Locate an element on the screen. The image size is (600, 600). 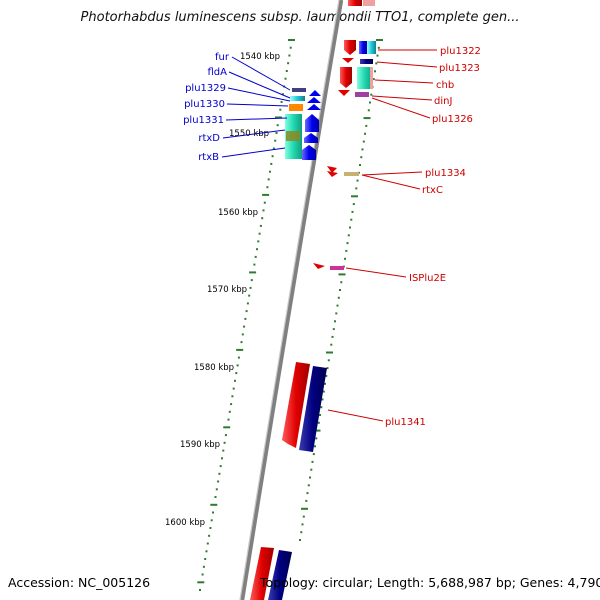
ruler-ticks-right is located at coordinates (341, 290).